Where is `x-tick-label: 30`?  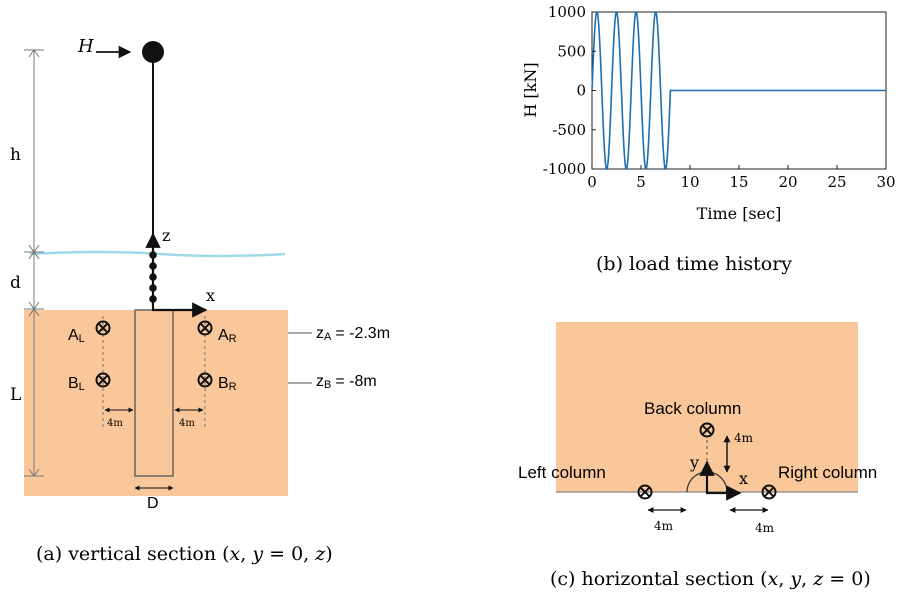
x-tick-label: 30 is located at coordinates (885, 182).